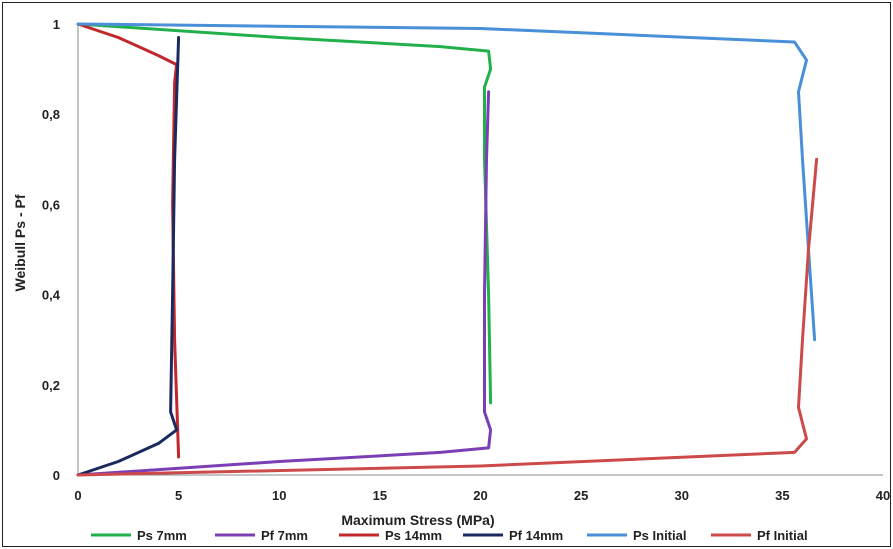 This screenshot has height=549, width=893. Describe the element at coordinates (413, 535) in the screenshot. I see `legend-label: Ps 14mm` at that location.